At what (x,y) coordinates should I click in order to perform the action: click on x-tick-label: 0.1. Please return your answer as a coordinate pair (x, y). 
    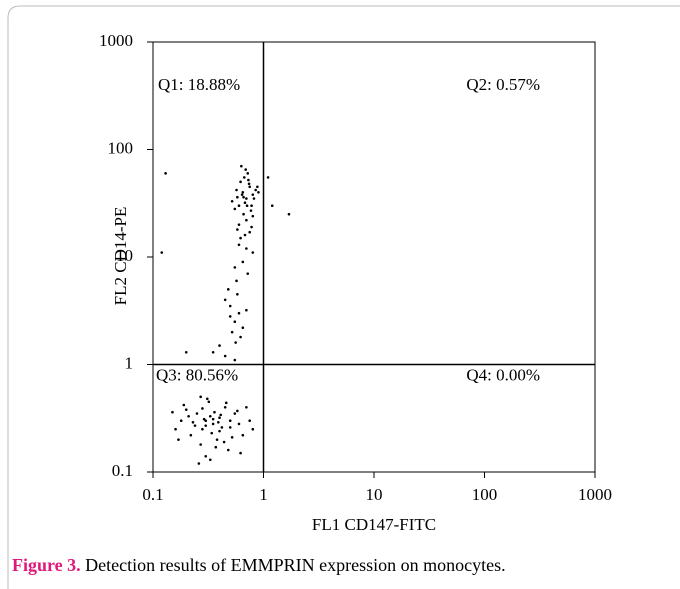
    Looking at the image, I should click on (152, 494).